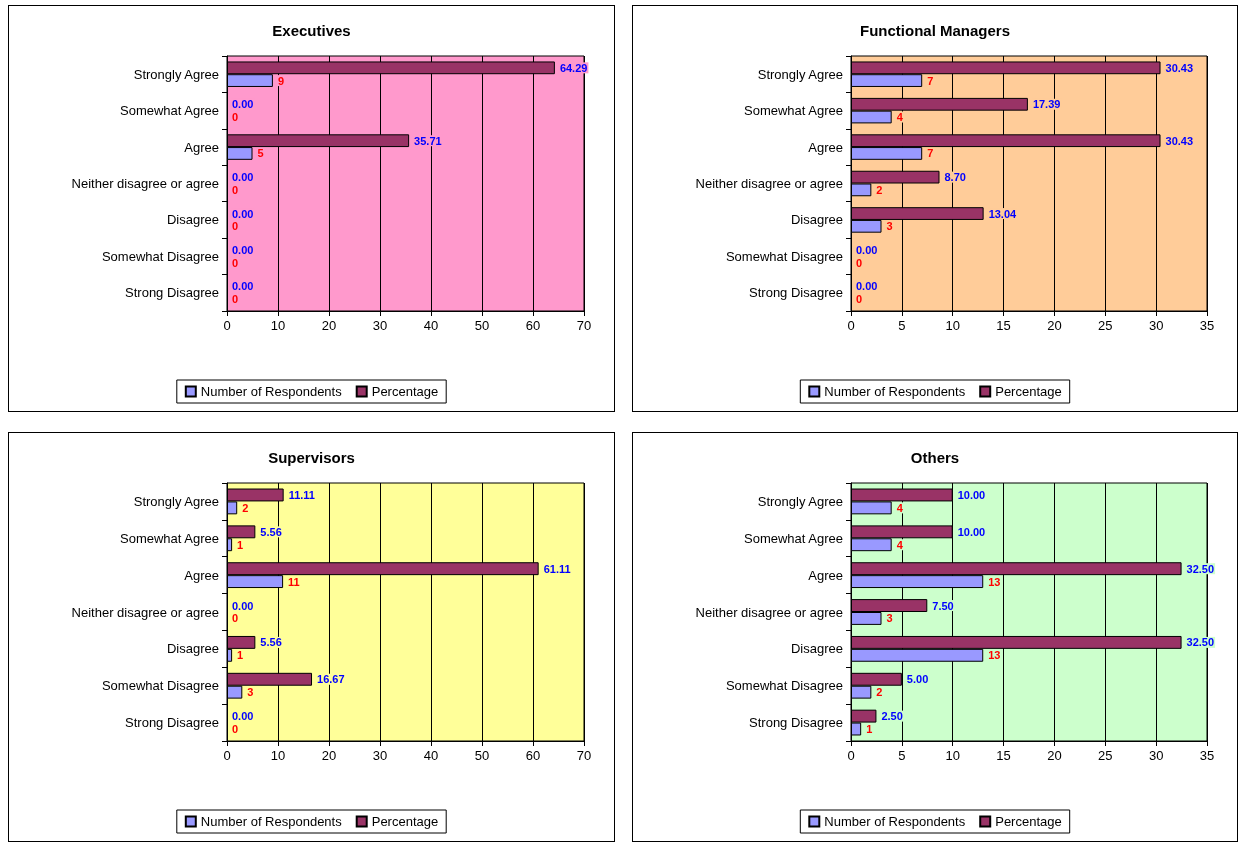 The image size is (1243, 842). I want to click on y-tick-label: Somewhat Agree, so click(169, 538).